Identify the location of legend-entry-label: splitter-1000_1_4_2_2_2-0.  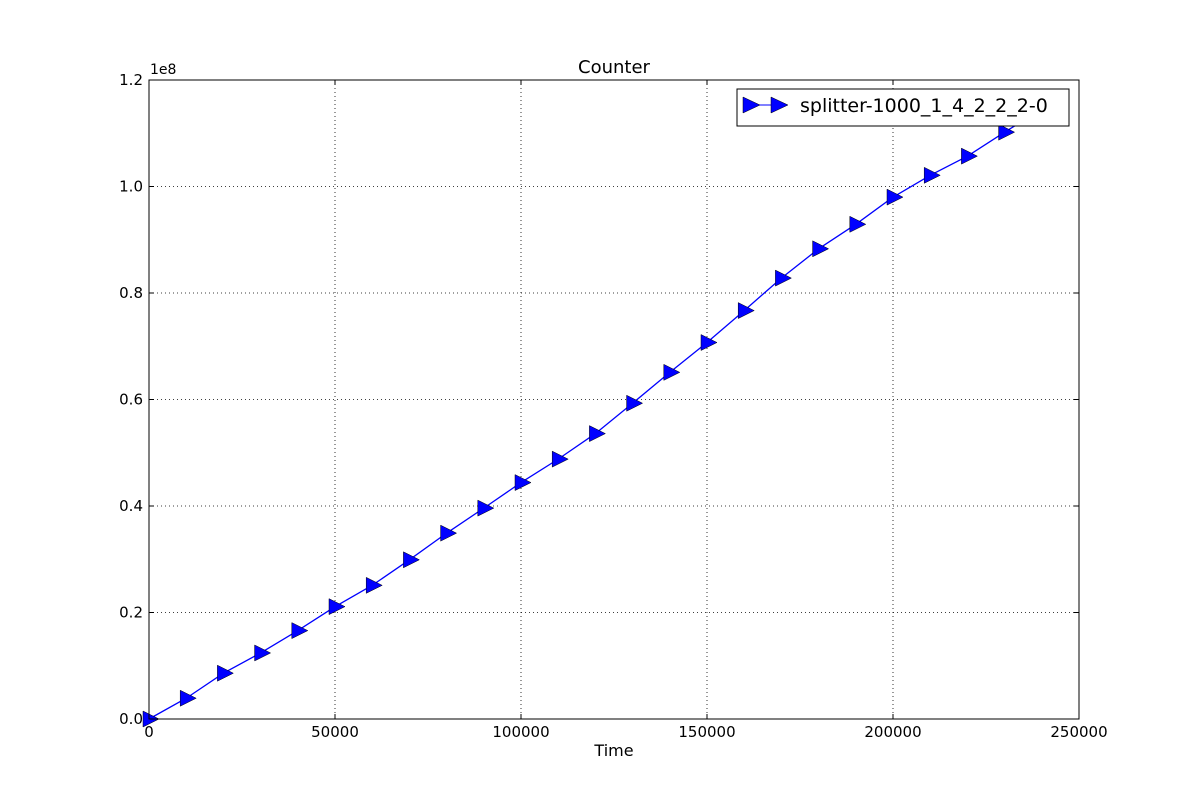
(924, 106).